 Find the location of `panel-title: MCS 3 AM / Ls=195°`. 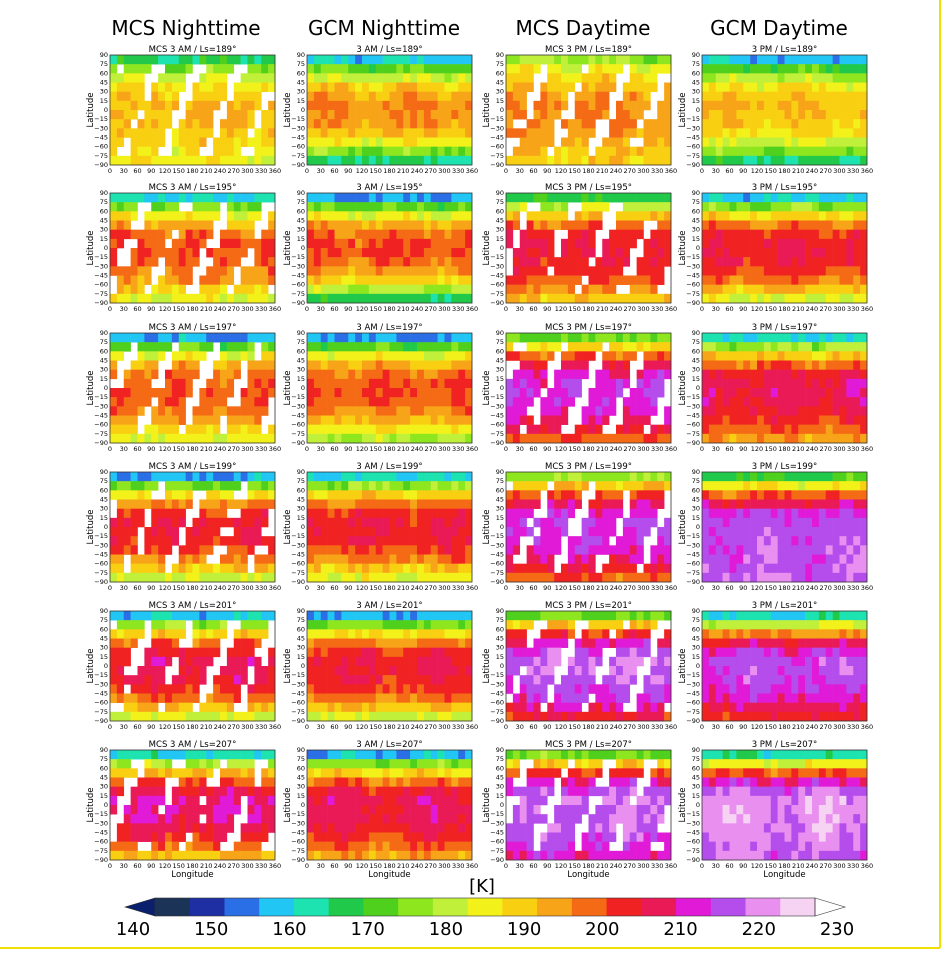

panel-title: MCS 3 AM / Ls=195° is located at coordinates (193, 188).